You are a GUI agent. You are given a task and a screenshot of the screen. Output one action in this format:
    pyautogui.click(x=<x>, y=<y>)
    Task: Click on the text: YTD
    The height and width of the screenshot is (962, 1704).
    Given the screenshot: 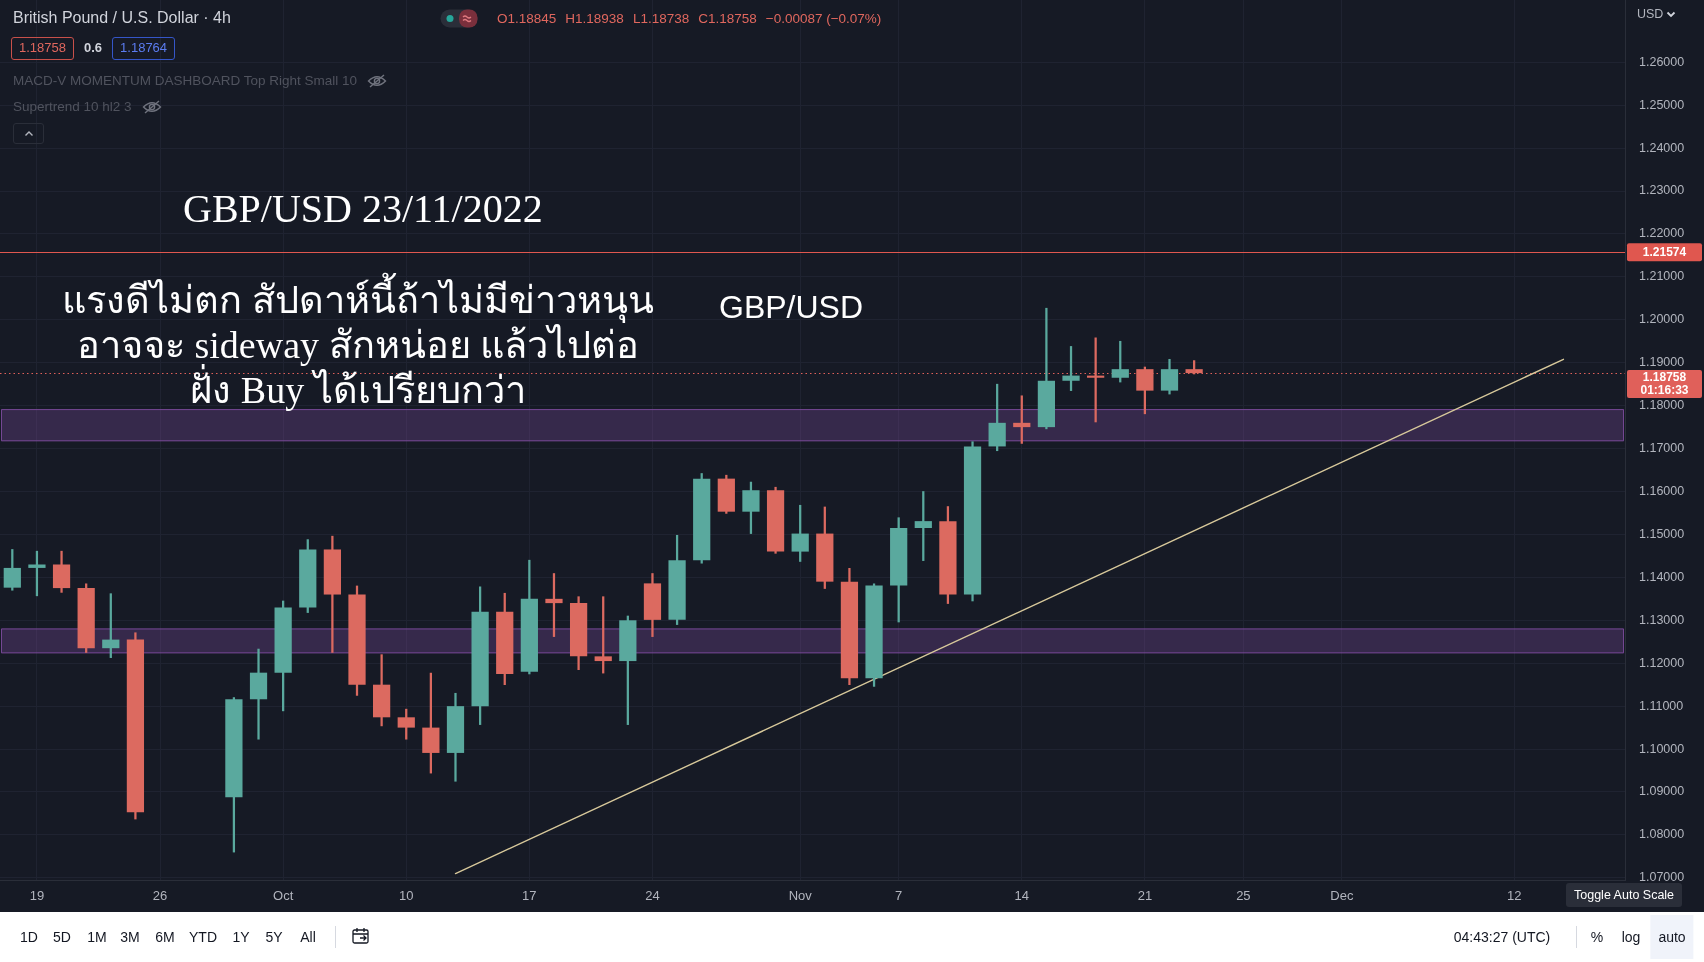 What is the action you would take?
    pyautogui.click(x=203, y=937)
    